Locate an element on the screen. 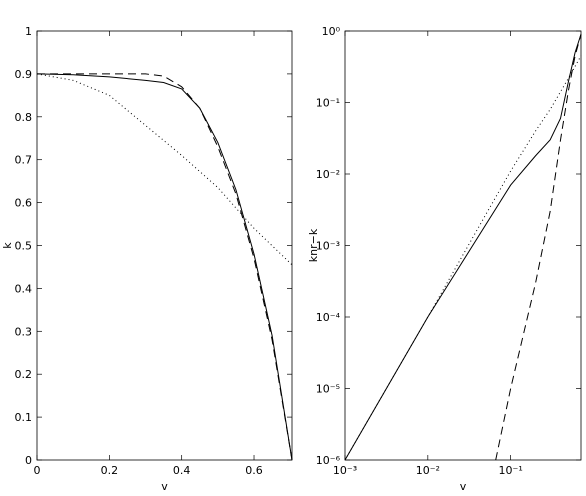 This screenshot has width=586, height=496. x-tick-label: 10⁻³ is located at coordinates (345, 470).